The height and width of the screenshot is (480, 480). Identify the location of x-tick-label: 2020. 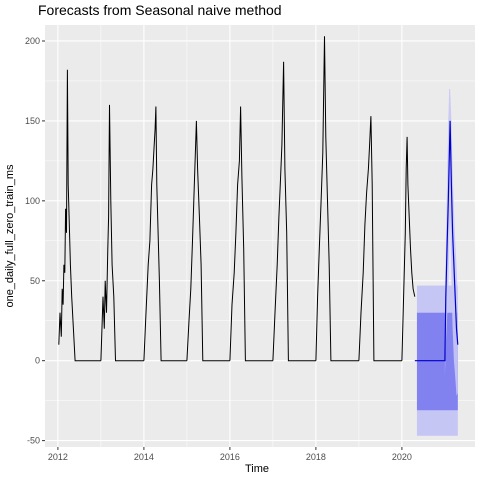
(402, 457).